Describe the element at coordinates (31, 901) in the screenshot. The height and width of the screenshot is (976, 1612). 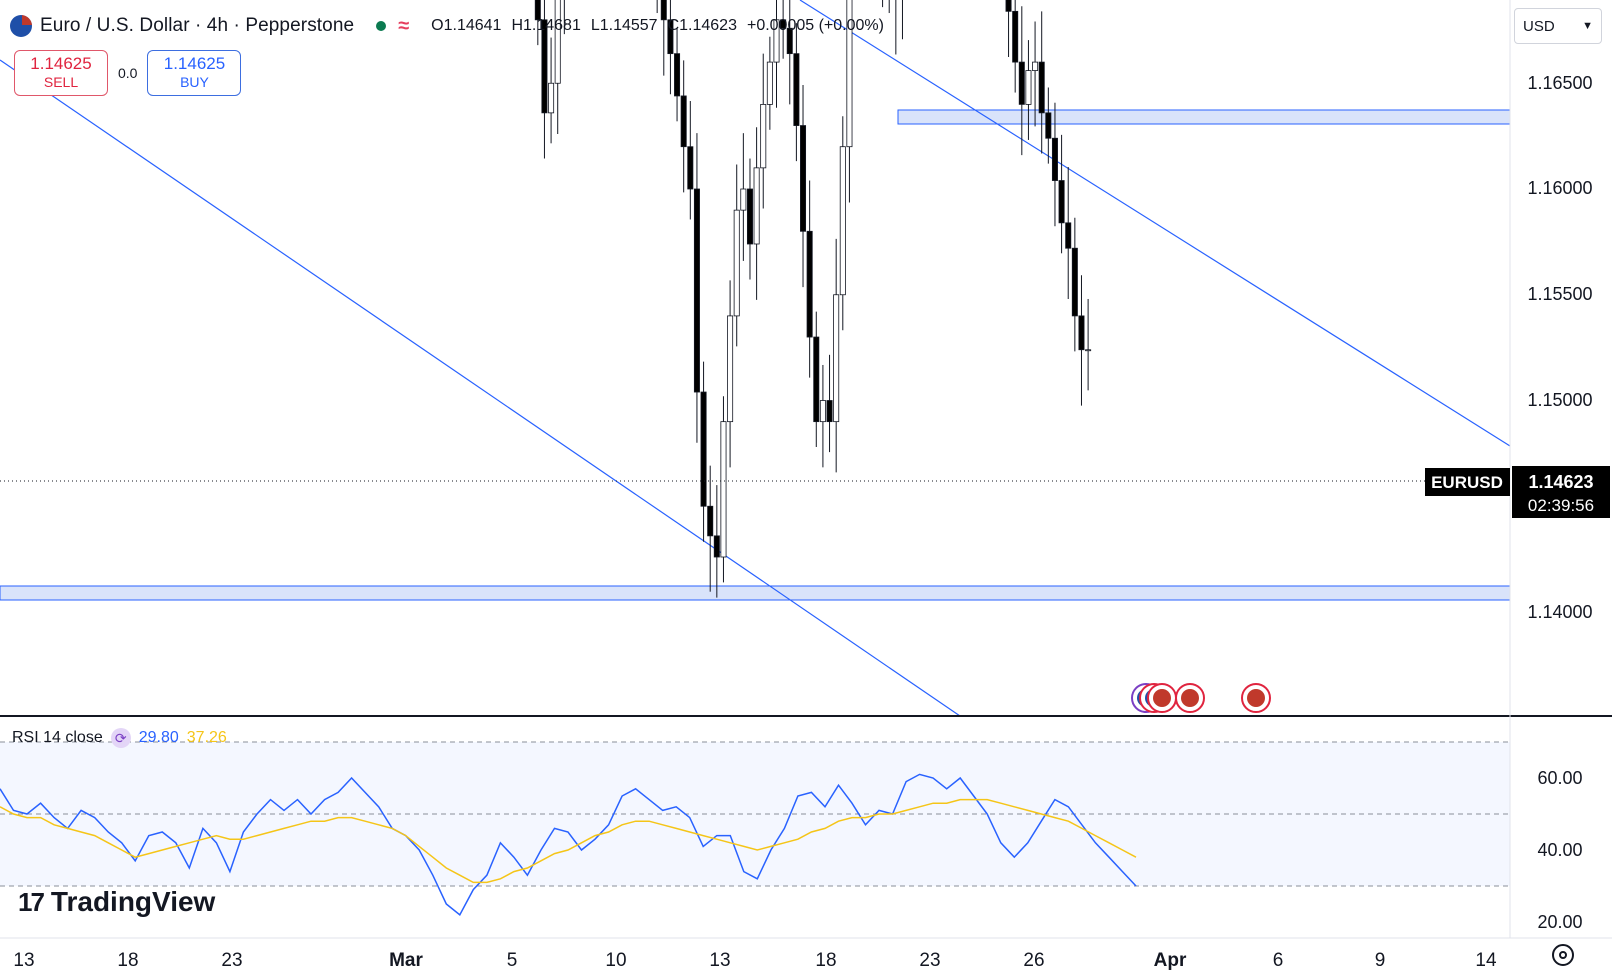
I see `tradingview-mark-icon: 17` at that location.